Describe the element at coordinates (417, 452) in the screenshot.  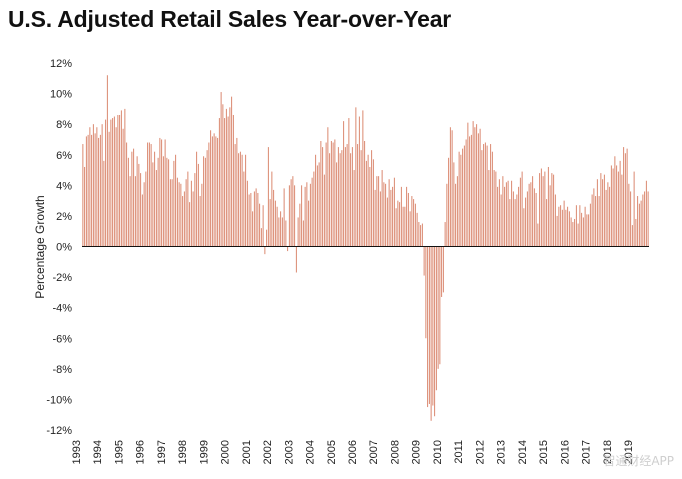
I see `x-tick-label: 2009` at that location.